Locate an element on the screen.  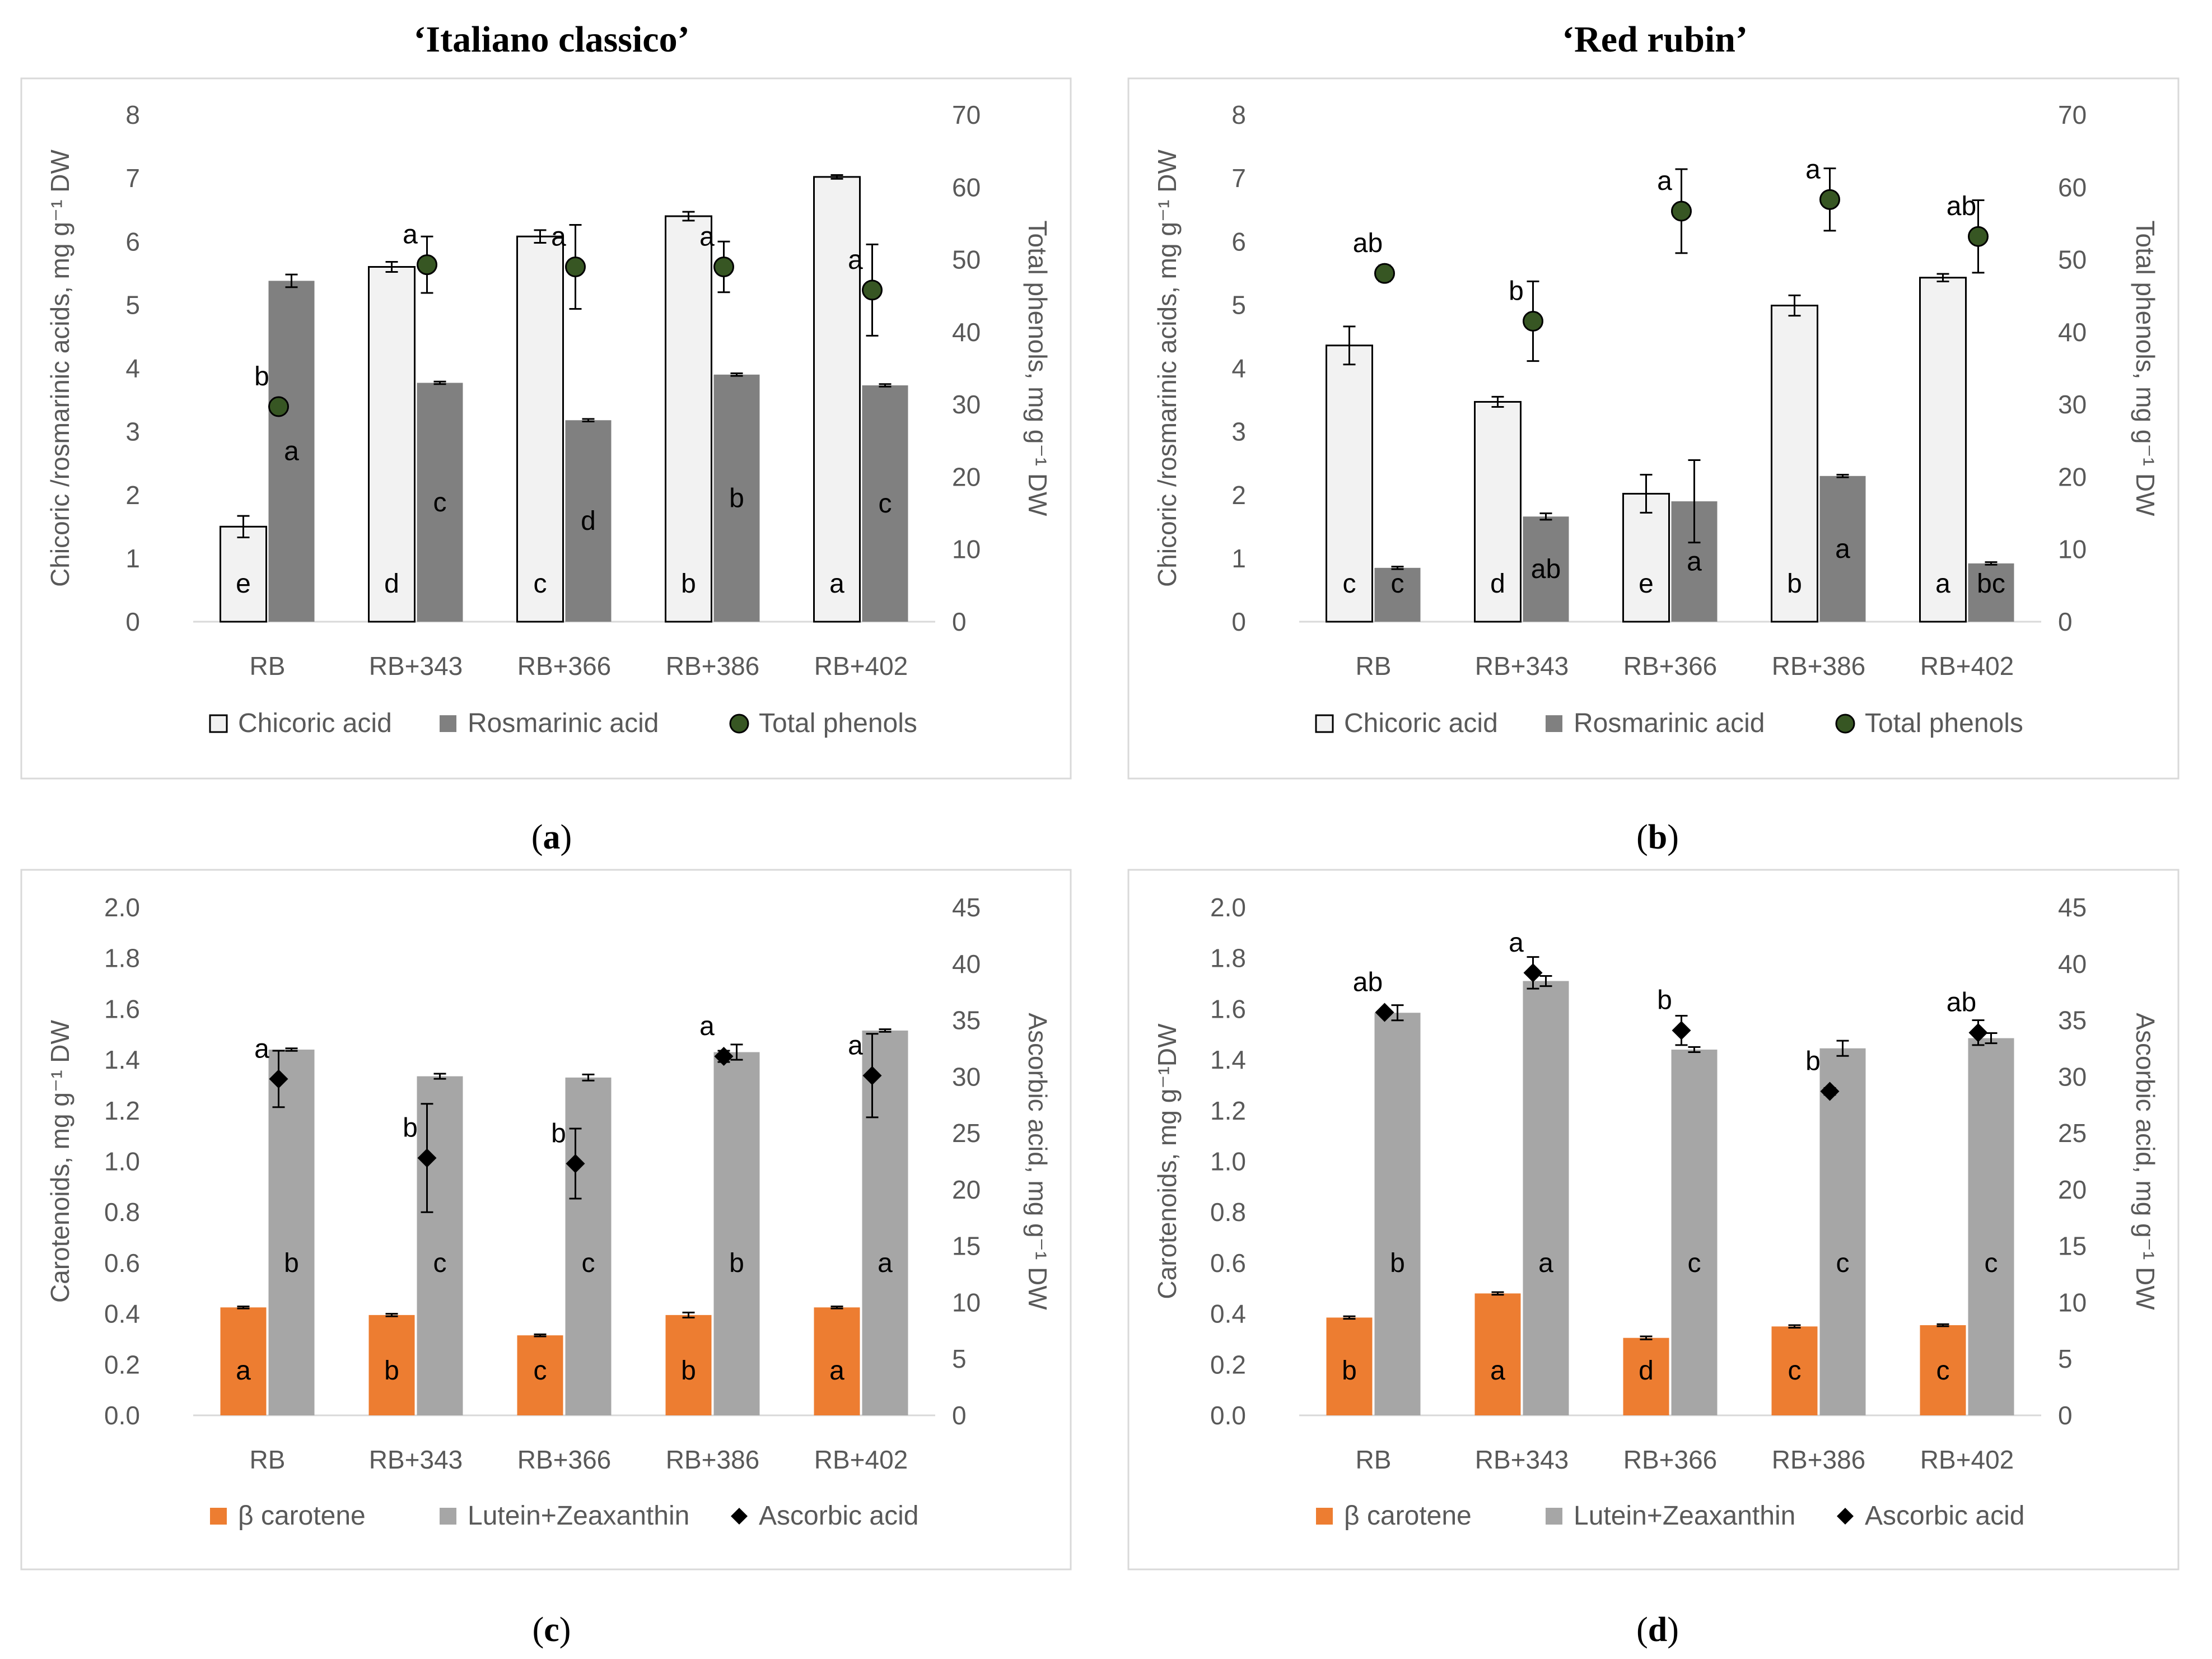
y-tick-label: 0.8 is located at coordinates (122, 1212).